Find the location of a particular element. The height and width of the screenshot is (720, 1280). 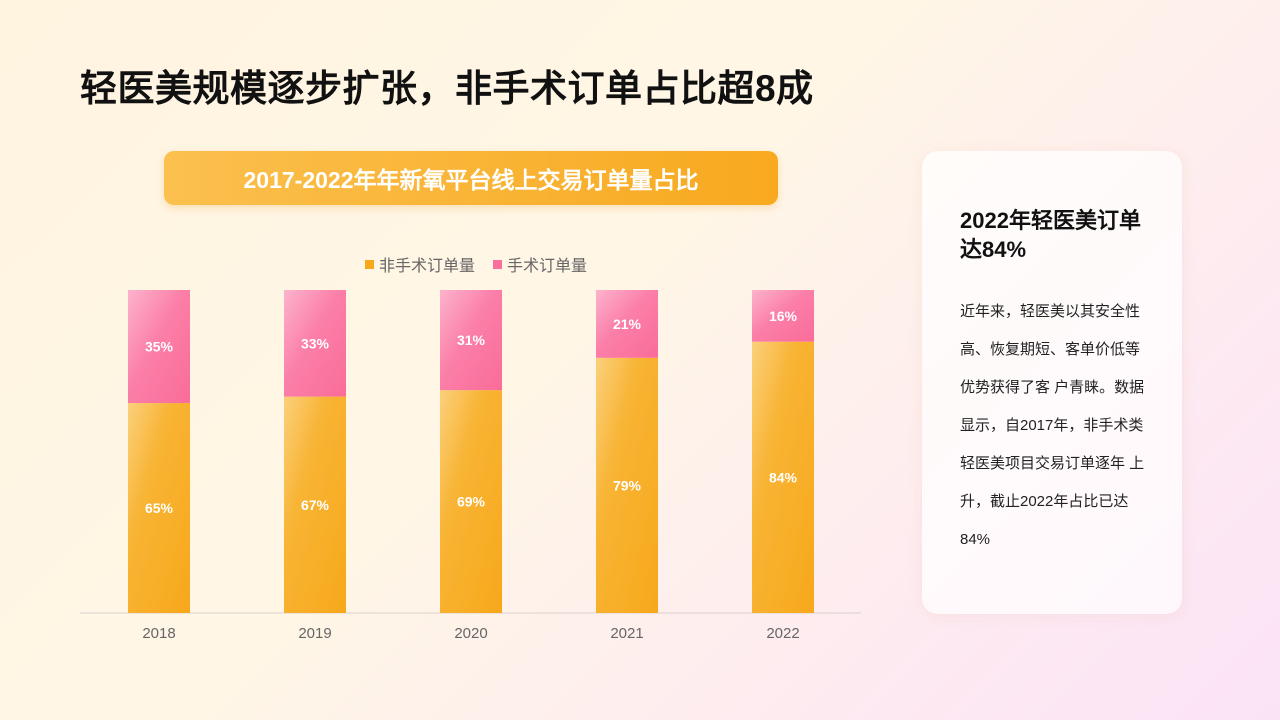

x-tick-label-2020: 2020 is located at coordinates (470, 633).